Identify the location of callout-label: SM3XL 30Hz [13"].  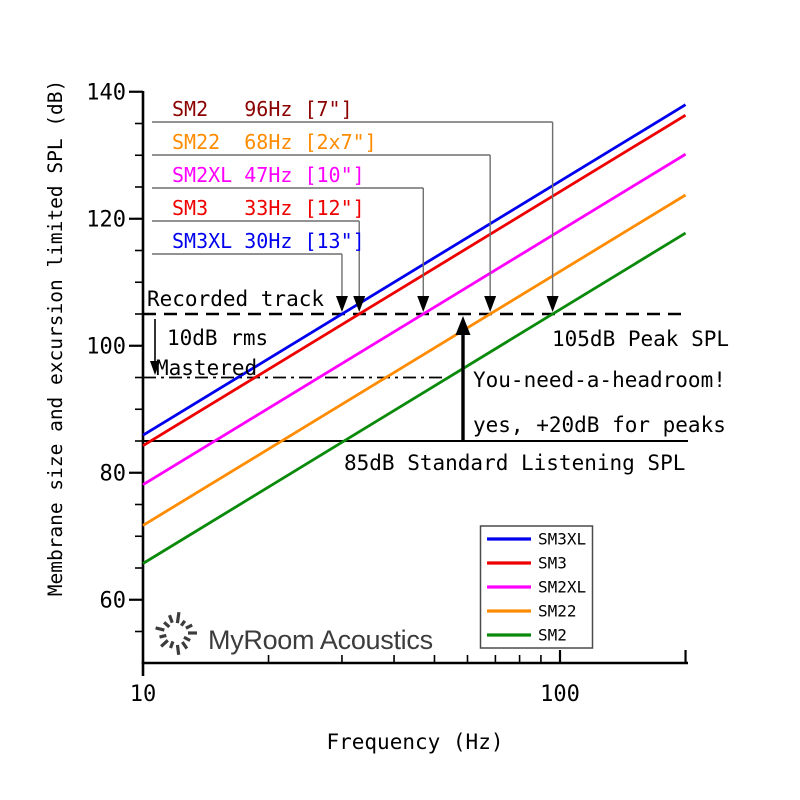
(268, 241).